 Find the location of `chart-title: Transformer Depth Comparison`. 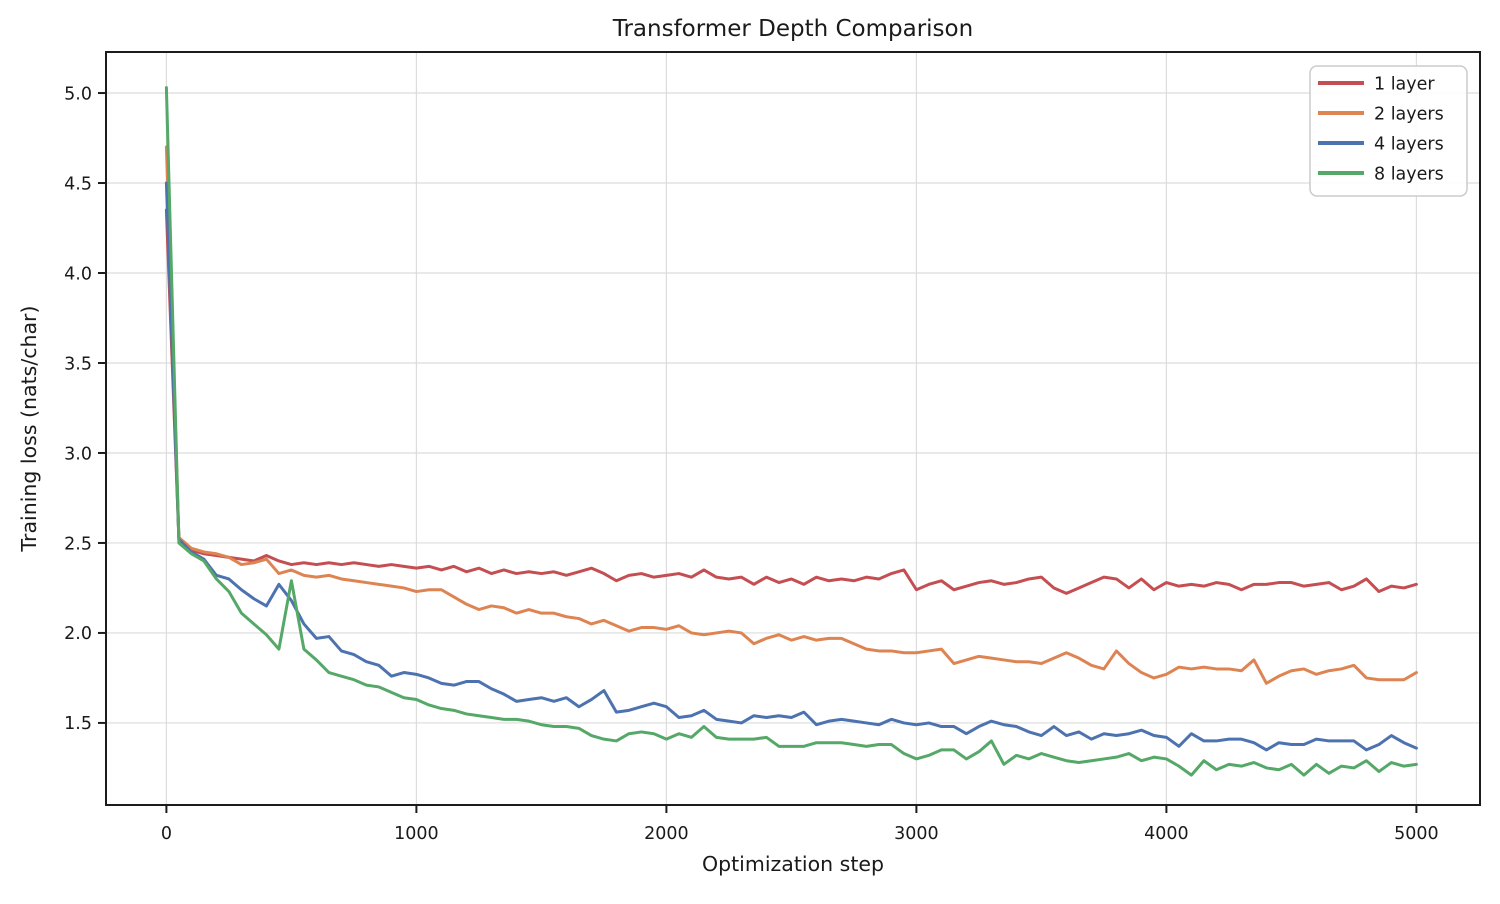

chart-title: Transformer Depth Comparison is located at coordinates (792, 29).